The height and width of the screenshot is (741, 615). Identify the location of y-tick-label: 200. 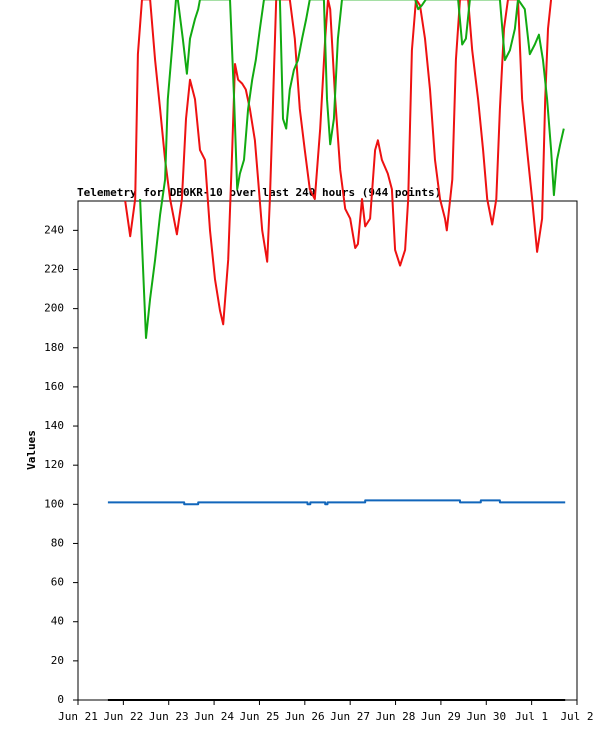
(54, 308).